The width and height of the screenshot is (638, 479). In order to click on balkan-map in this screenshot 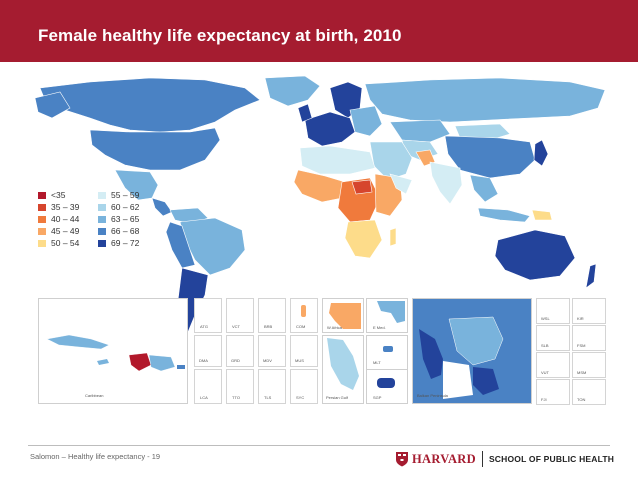, I will do `click(472, 351)`.